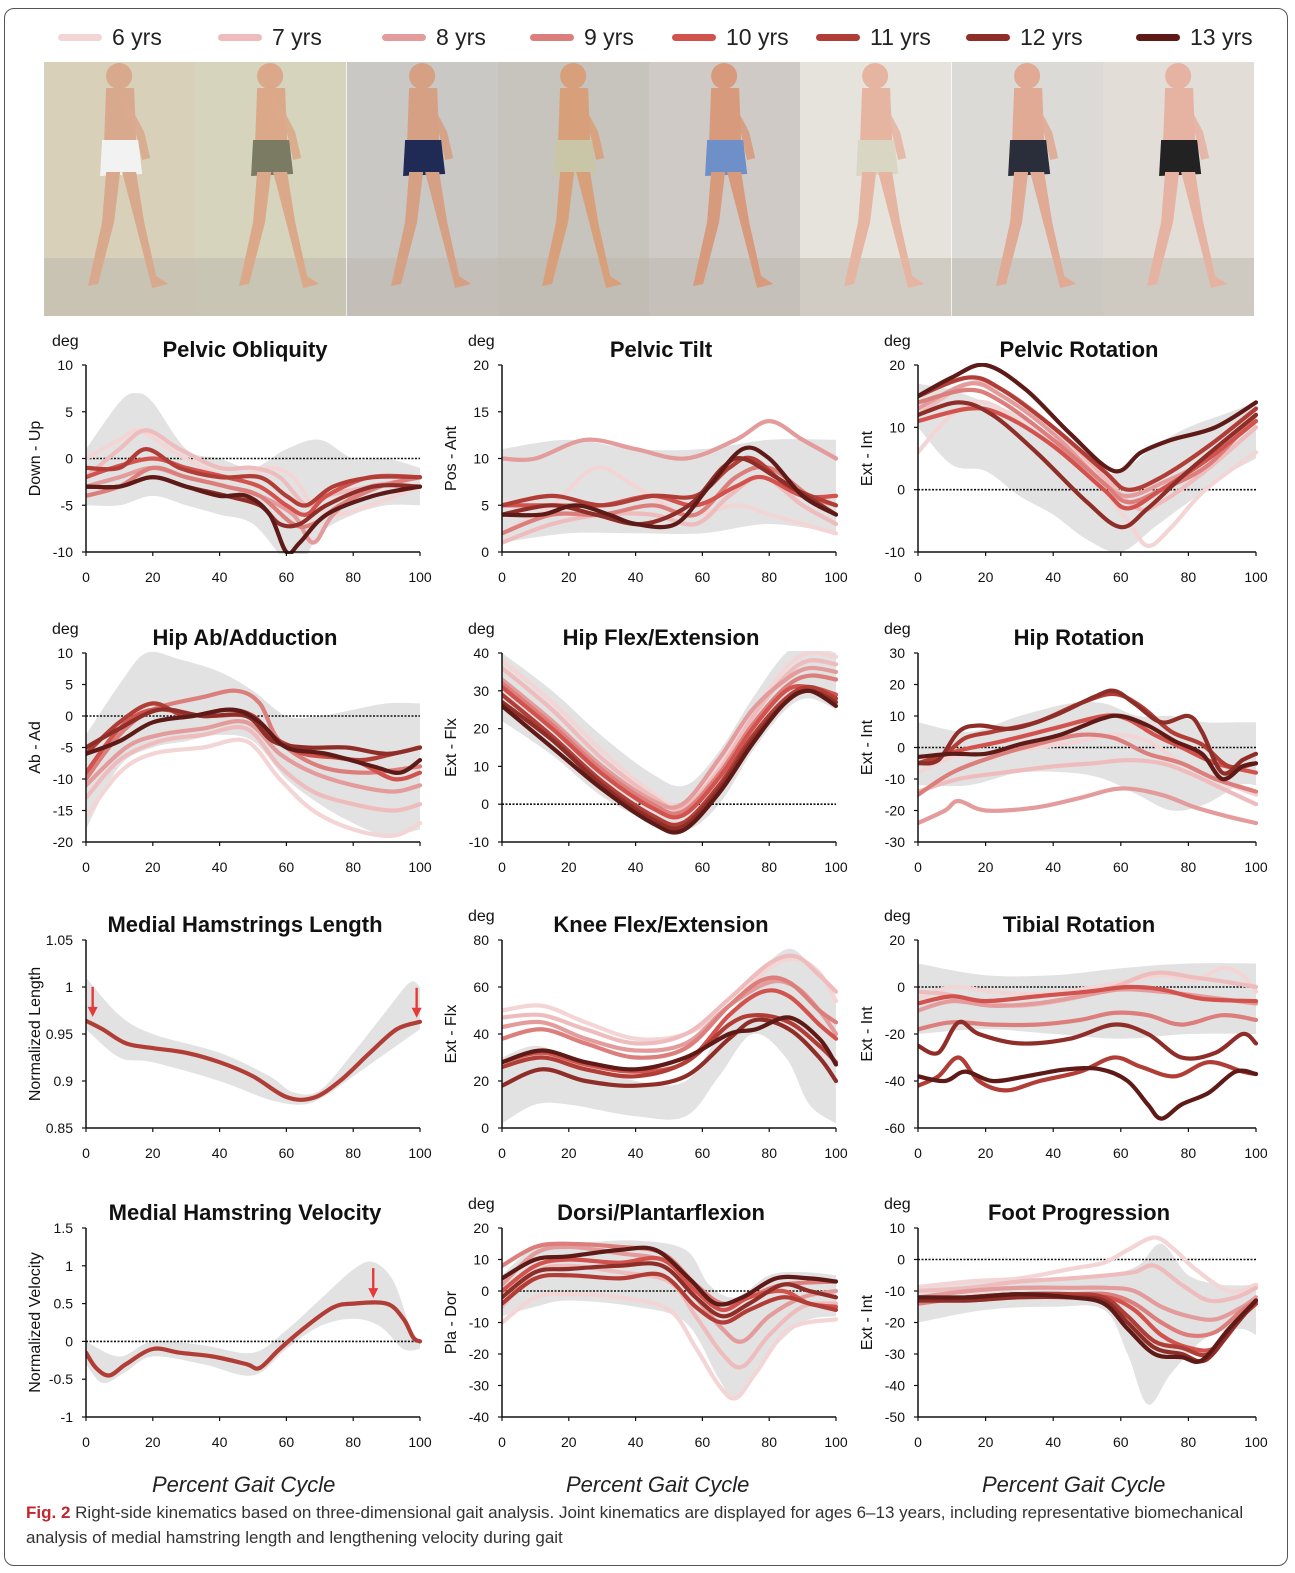 The height and width of the screenshot is (1573, 1295). I want to click on x-axis-label-col1: Percent Gait Cycle, so click(244, 1484).